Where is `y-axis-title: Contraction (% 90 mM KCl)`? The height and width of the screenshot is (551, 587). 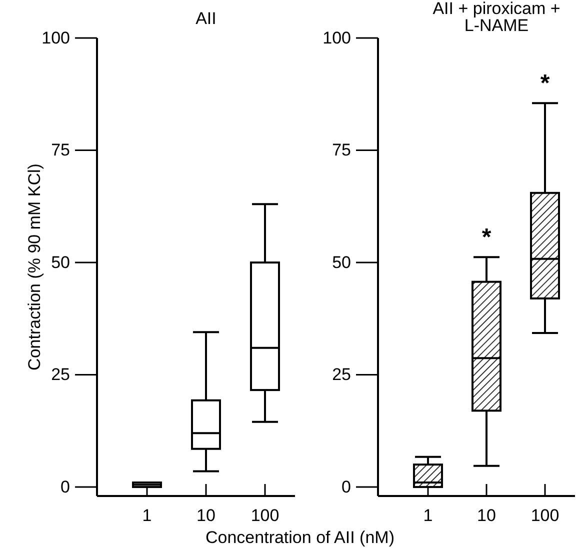 y-axis-title: Contraction (% 90 mM KCl) is located at coordinates (34, 267).